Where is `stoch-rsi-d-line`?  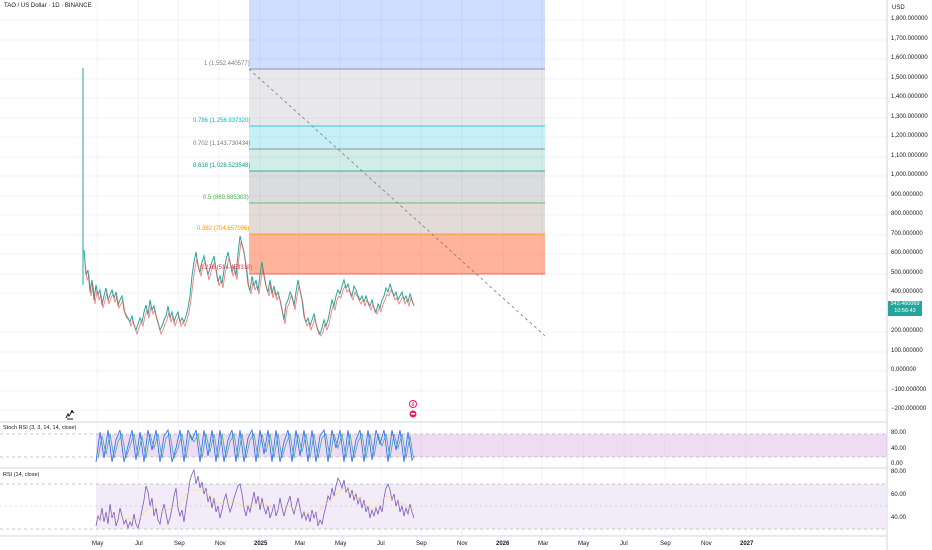
stoch-rsi-d-line is located at coordinates (255, 446).